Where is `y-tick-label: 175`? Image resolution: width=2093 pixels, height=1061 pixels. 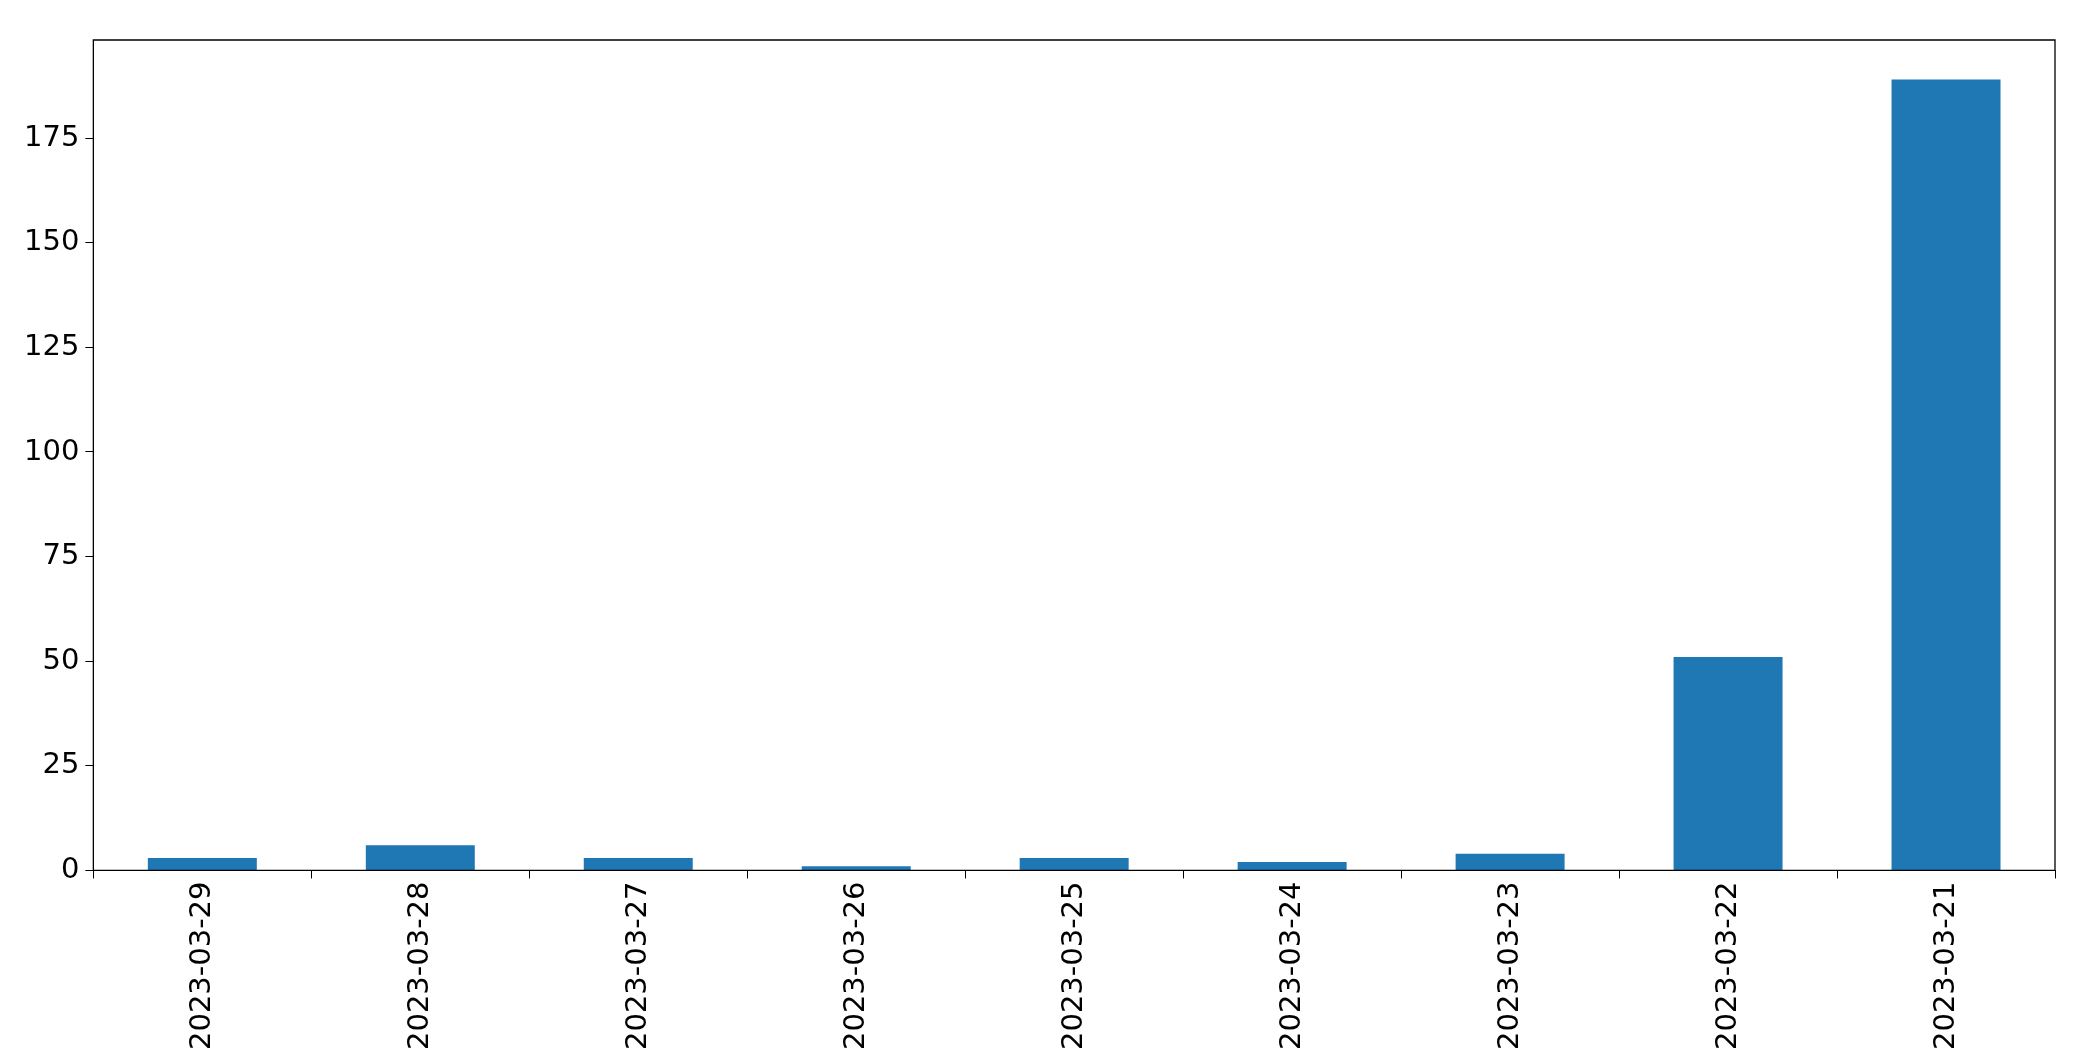
y-tick-label: 175 is located at coordinates (51, 135).